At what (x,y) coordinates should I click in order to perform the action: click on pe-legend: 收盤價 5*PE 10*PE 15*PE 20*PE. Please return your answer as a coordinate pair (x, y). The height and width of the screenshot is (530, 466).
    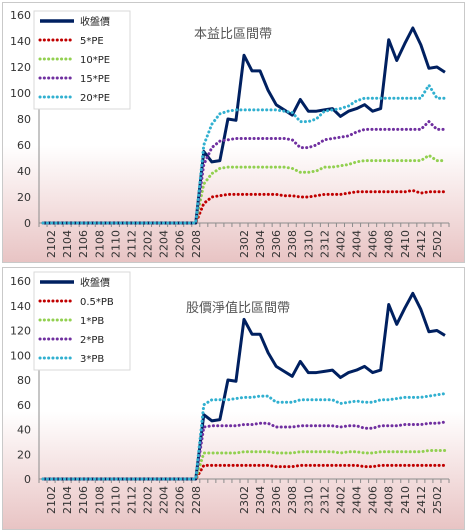
    Looking at the image, I should click on (82, 60).